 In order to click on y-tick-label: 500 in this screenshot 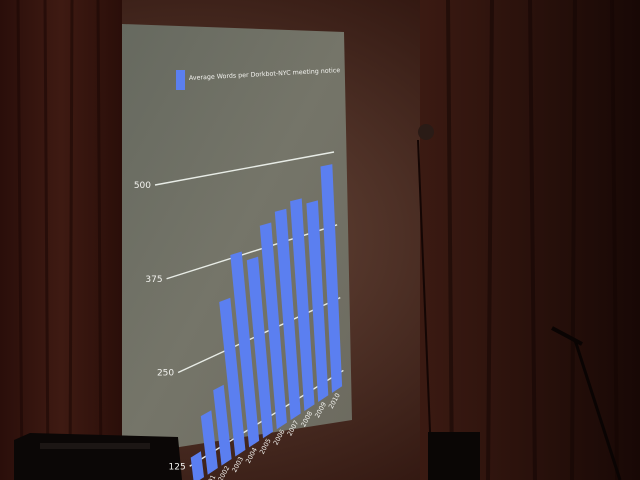, I will do `click(142, 186)`.